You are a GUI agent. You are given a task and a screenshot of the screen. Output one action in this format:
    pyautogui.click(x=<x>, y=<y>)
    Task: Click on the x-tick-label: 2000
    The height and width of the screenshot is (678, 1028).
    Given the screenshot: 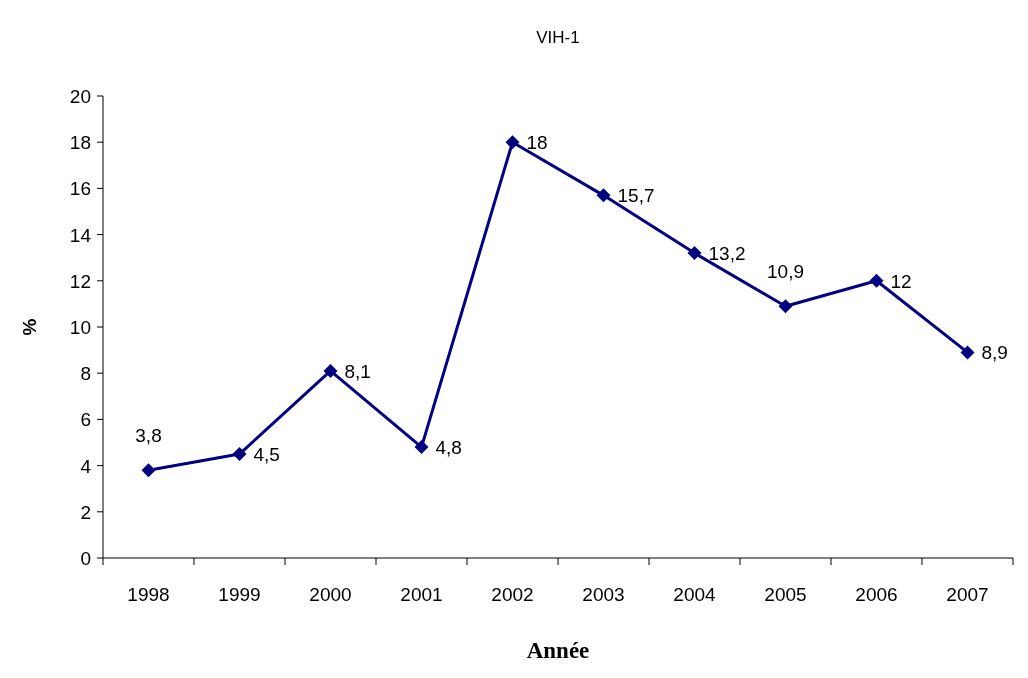 What is the action you would take?
    pyautogui.click(x=330, y=594)
    